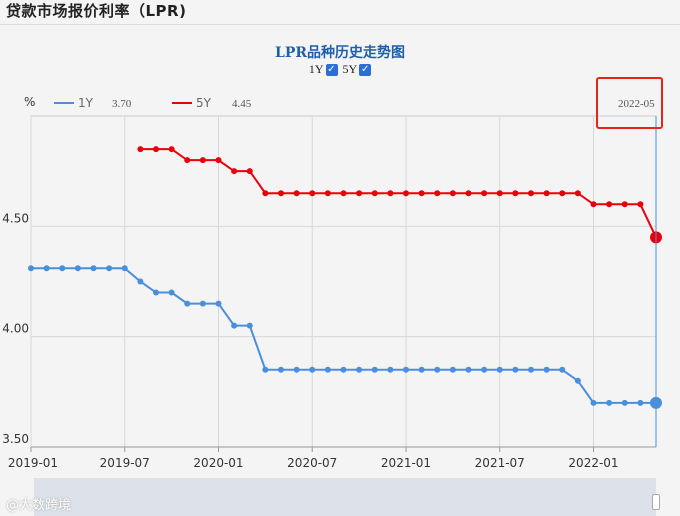  I want to click on datazoom-slider, so click(345, 497).